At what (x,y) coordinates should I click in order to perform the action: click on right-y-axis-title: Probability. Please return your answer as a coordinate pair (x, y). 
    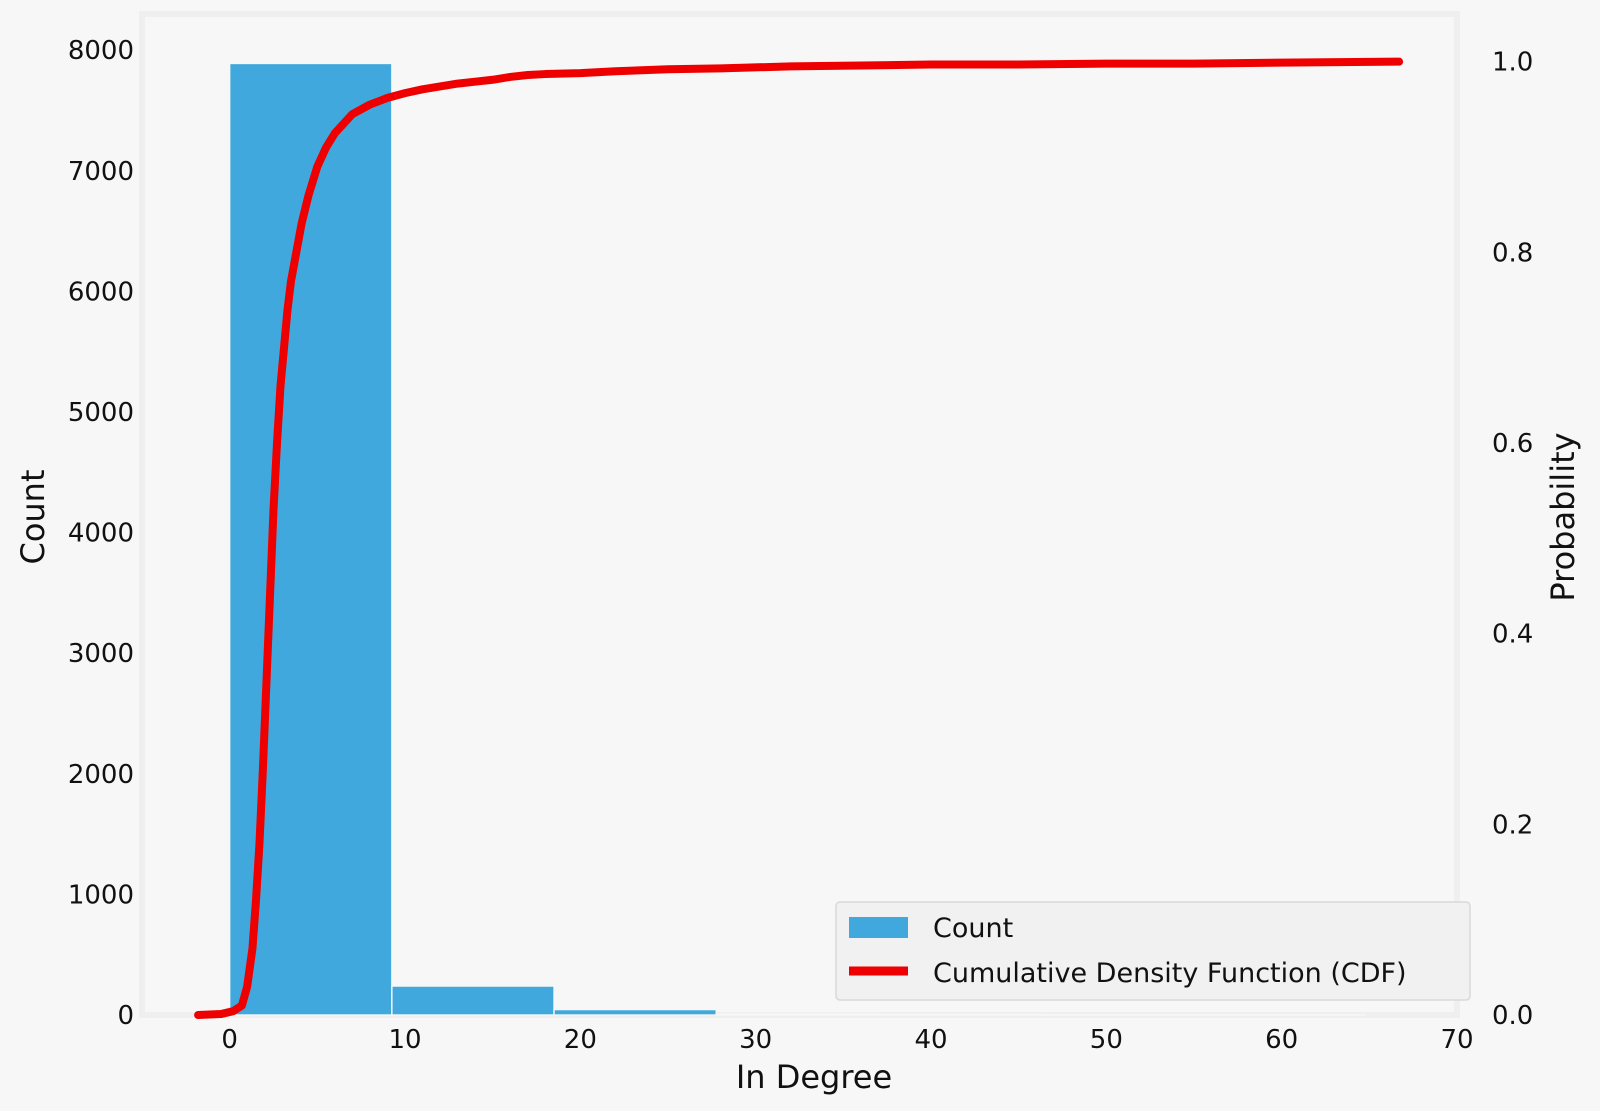
    Looking at the image, I should click on (1563, 516).